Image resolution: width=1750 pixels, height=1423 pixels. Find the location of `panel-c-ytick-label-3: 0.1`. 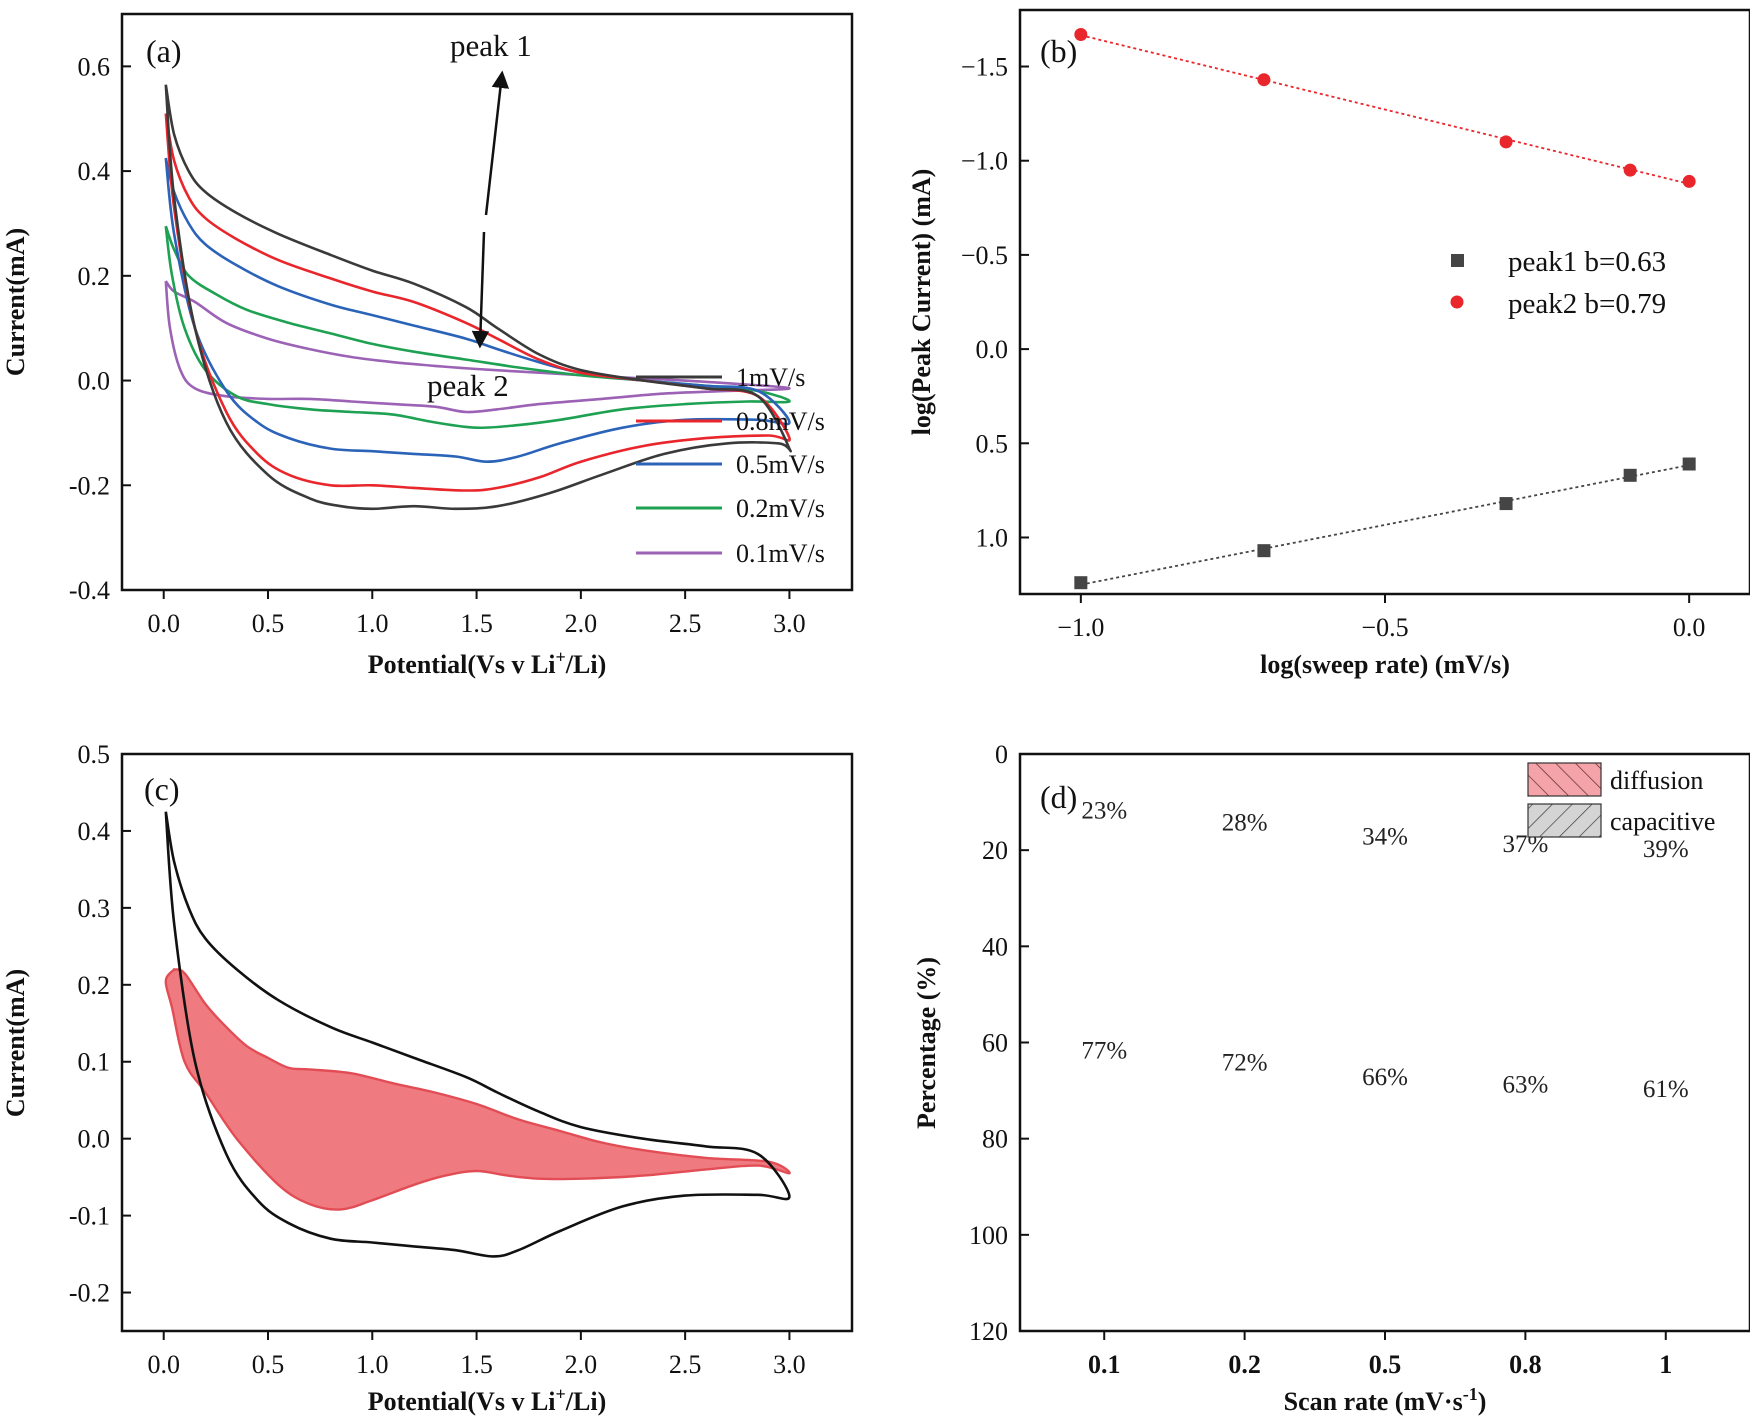

panel-c-ytick-label-3: 0.1 is located at coordinates (94, 1062).